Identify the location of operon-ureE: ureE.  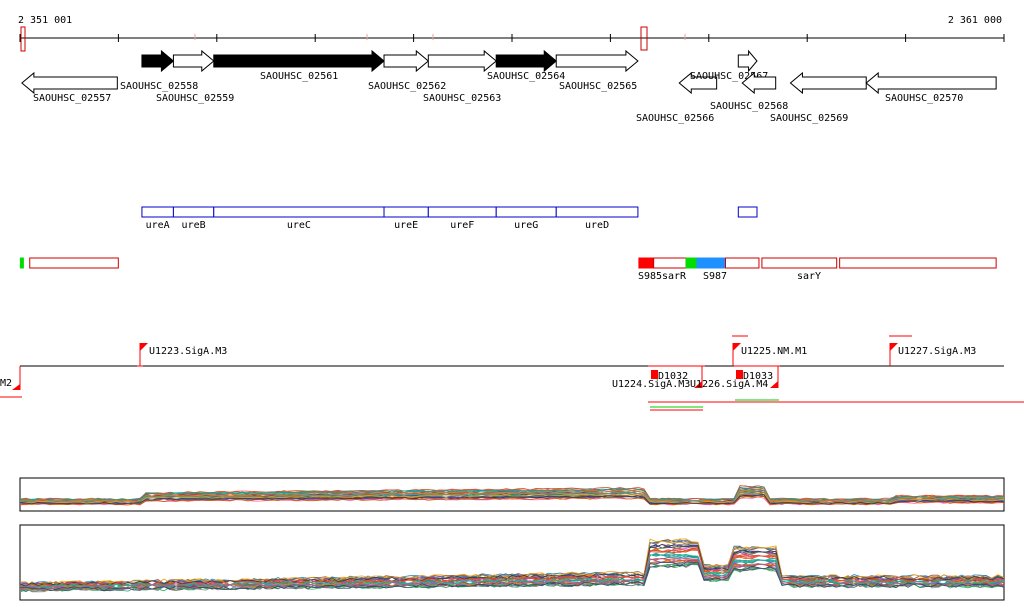
(406, 218).